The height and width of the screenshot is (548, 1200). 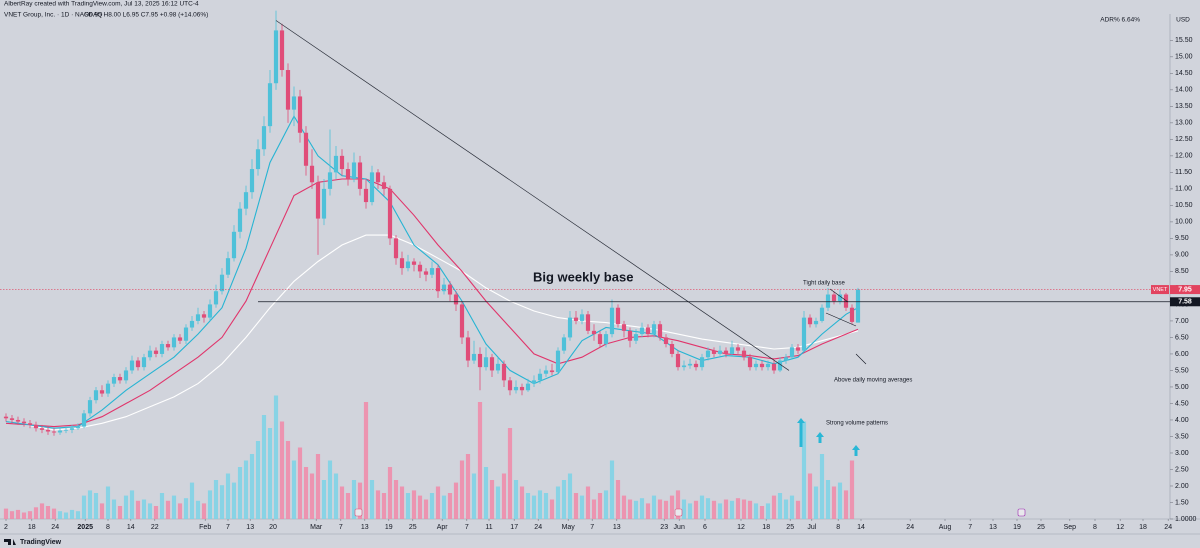 I want to click on arrow, so click(x=820, y=437).